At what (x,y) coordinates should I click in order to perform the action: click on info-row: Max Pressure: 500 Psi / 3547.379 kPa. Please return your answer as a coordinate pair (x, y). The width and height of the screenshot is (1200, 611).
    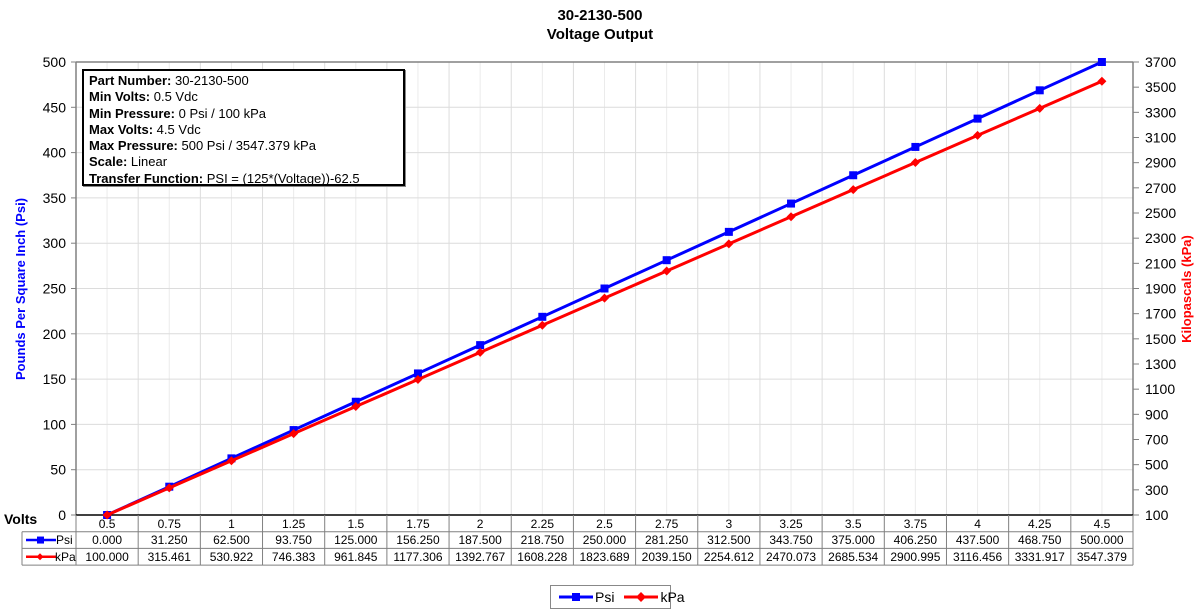
    Looking at the image, I should click on (243, 146).